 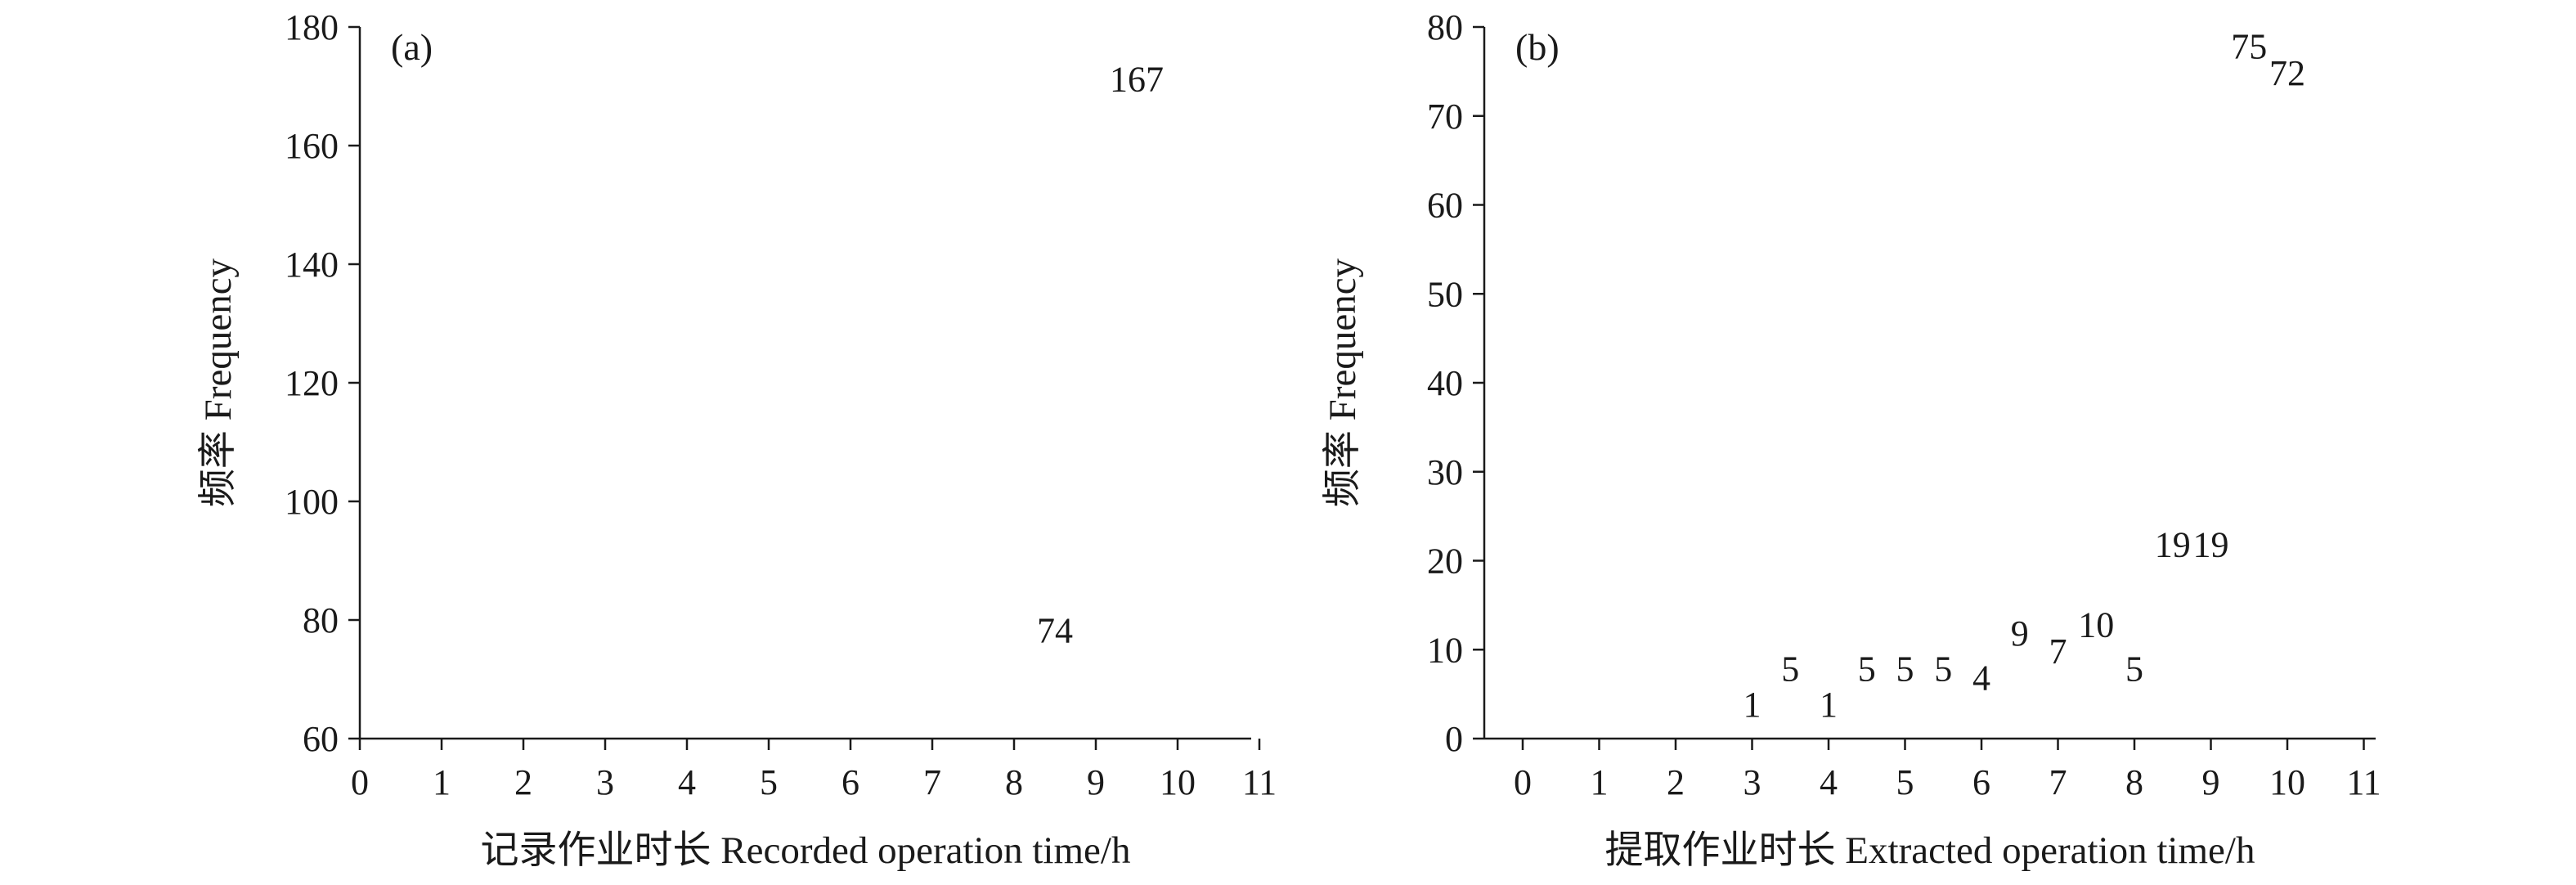 What do you see at coordinates (2287, 73) in the screenshot?
I see `panel-b-data-label-14: 72` at bounding box center [2287, 73].